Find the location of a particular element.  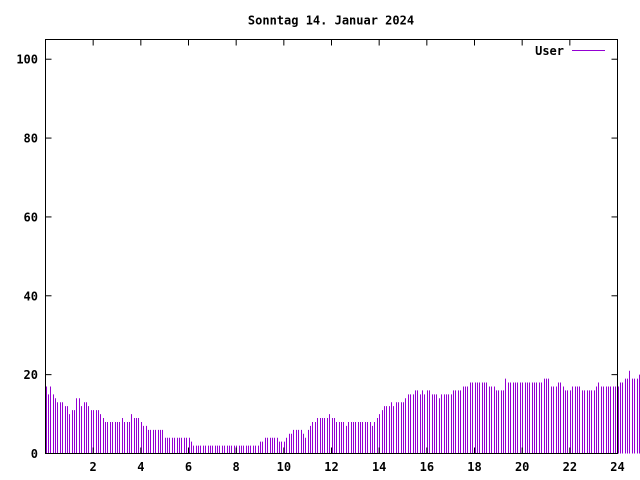

y-tick-label: 100 is located at coordinates (27, 60).